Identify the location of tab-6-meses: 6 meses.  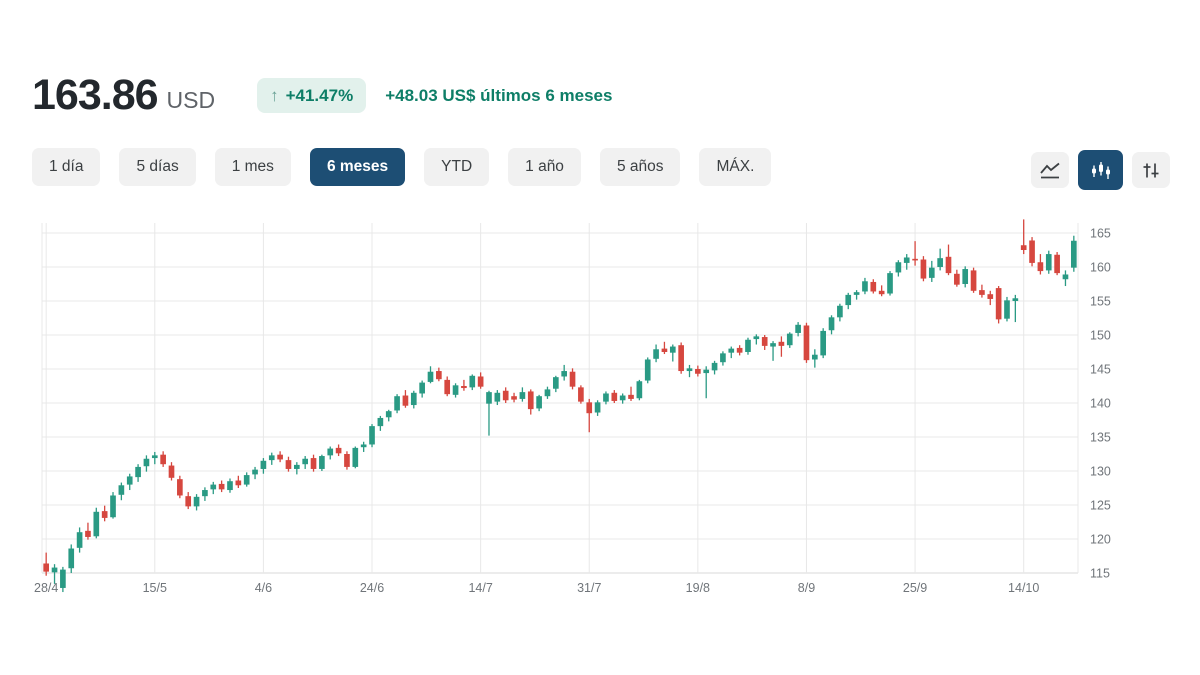
(357, 167).